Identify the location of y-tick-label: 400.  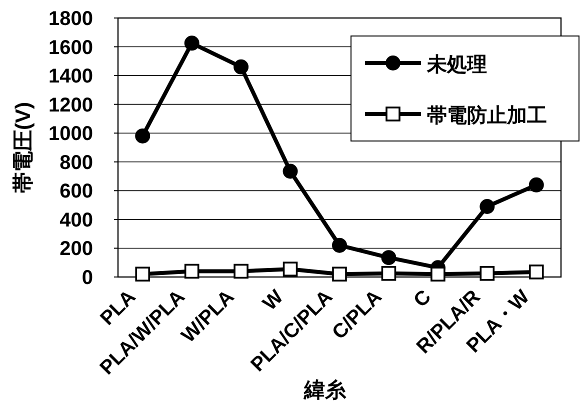
(76, 220).